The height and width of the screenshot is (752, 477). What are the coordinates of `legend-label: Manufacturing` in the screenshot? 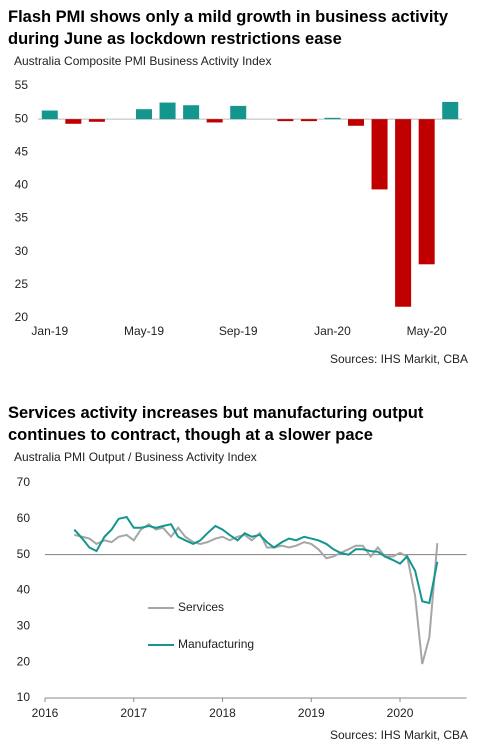 It's located at (216, 644).